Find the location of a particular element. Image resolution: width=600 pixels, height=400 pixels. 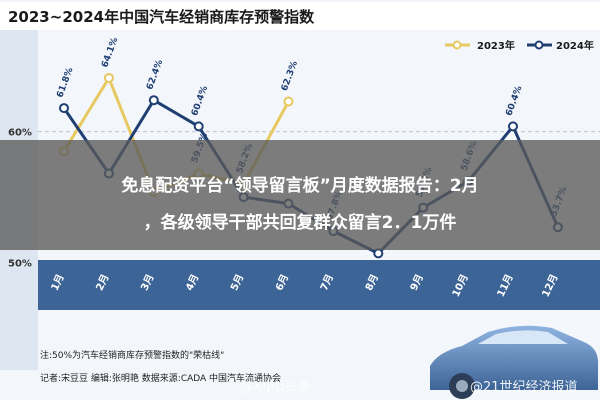

legend-2023-label: 2023年 is located at coordinates (496, 45).